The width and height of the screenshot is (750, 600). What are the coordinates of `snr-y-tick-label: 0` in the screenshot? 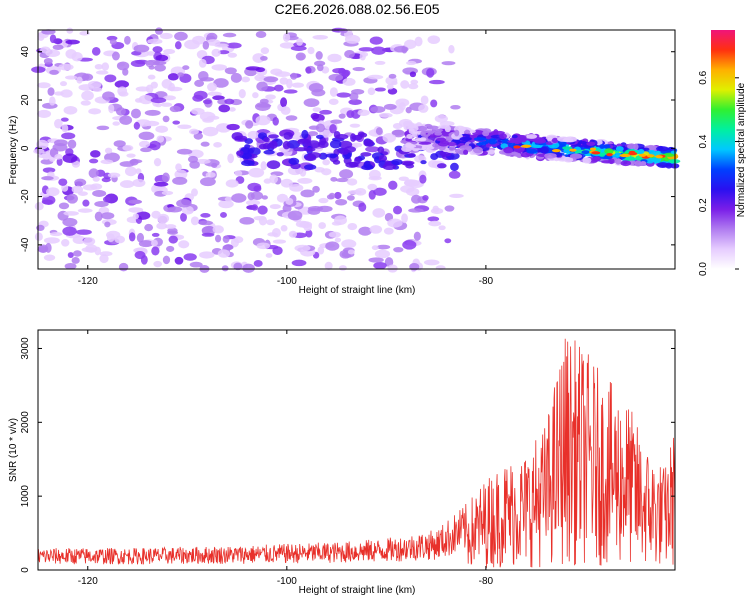 It's located at (25, 570).